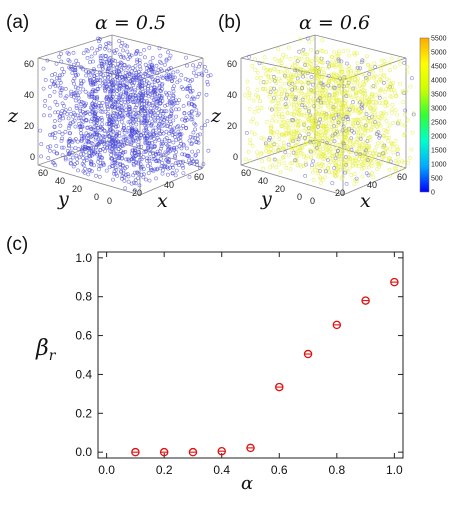 This screenshot has width=463, height=507. I want to click on panel-b-label: (b), so click(229, 22).